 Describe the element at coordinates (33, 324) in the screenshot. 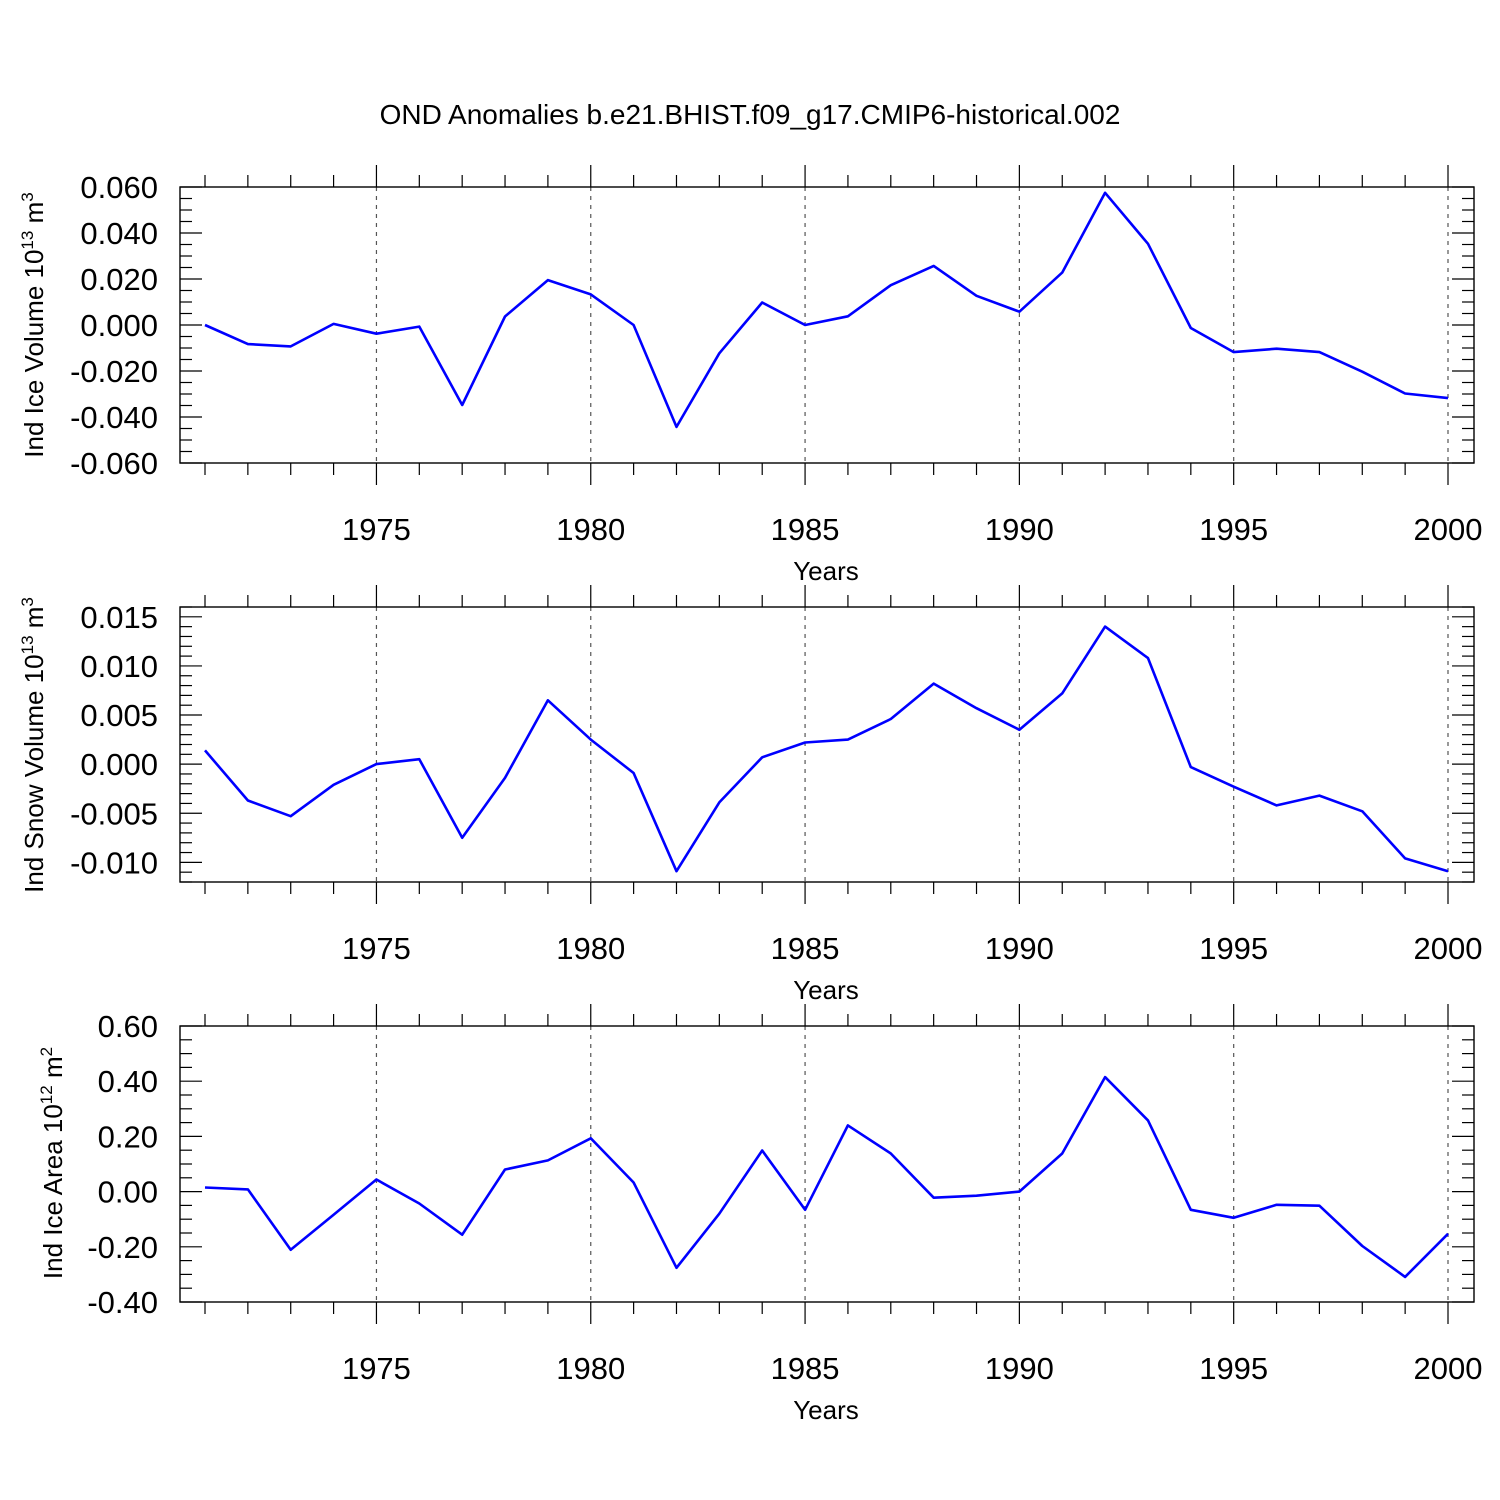

I see `ice-volume-ylabel: Ind Ice Volume 1013 m3` at that location.